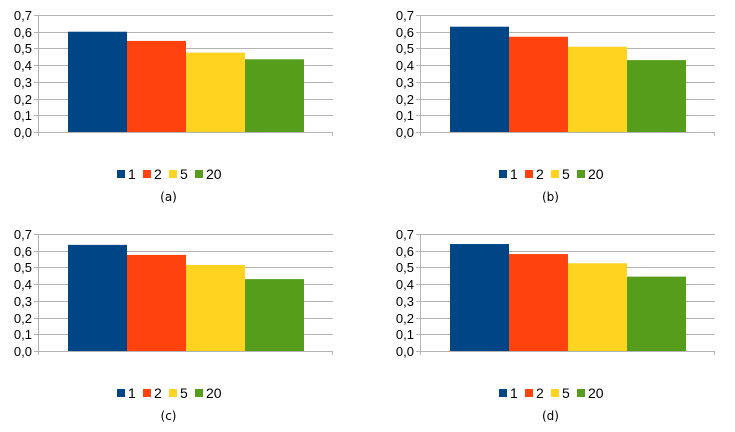 The image size is (735, 432). Describe the element at coordinates (168, 197) in the screenshot. I see `subfigure-caption: (a)` at that location.